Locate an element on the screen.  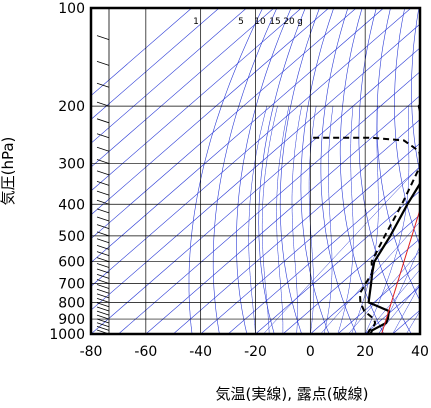
x-tick-label: 40 is located at coordinates (420, 352).